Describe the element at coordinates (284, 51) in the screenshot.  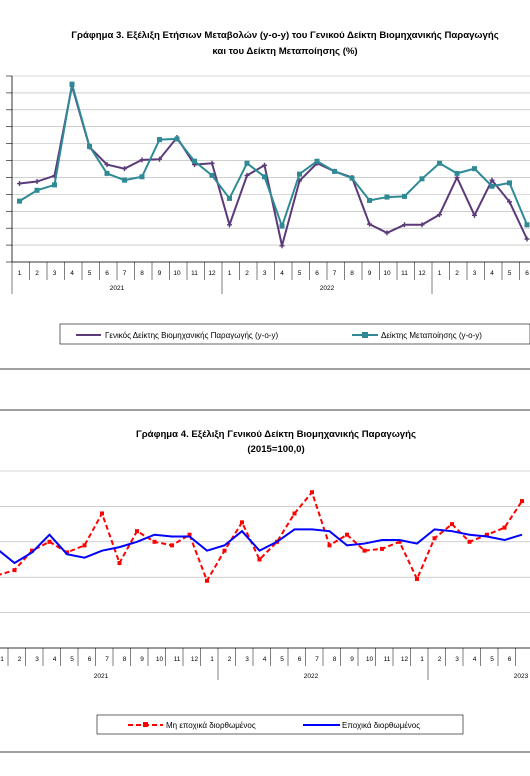
I see `chart-3-title-line2: και του Δείκτη Μεταποίησης (%)` at that location.